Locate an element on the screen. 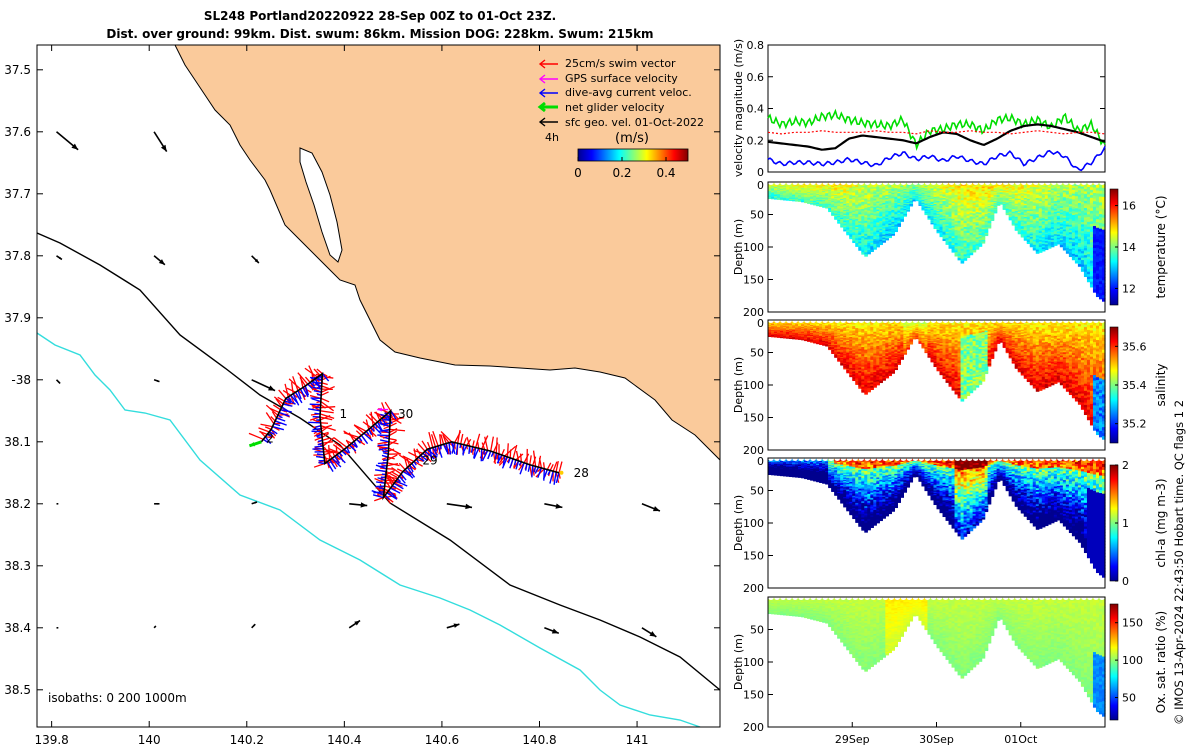  section-ytick-label: 50 is located at coordinates (757, 353).